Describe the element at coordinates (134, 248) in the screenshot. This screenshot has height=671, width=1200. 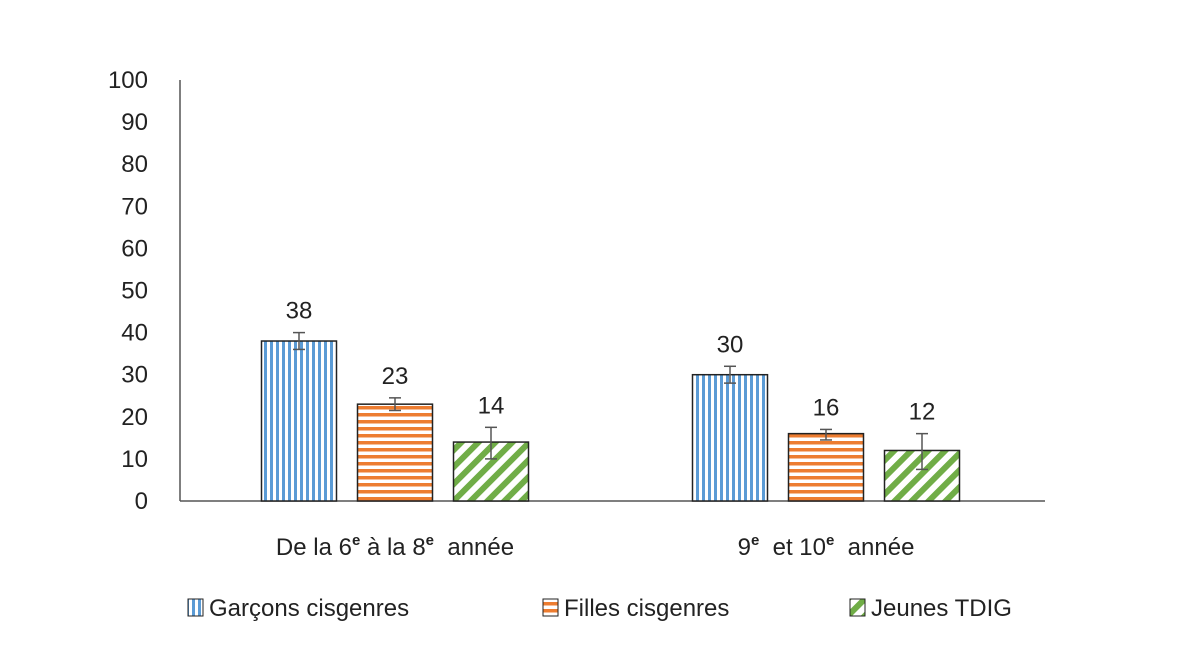
I see `y-tick-label: 60` at that location.